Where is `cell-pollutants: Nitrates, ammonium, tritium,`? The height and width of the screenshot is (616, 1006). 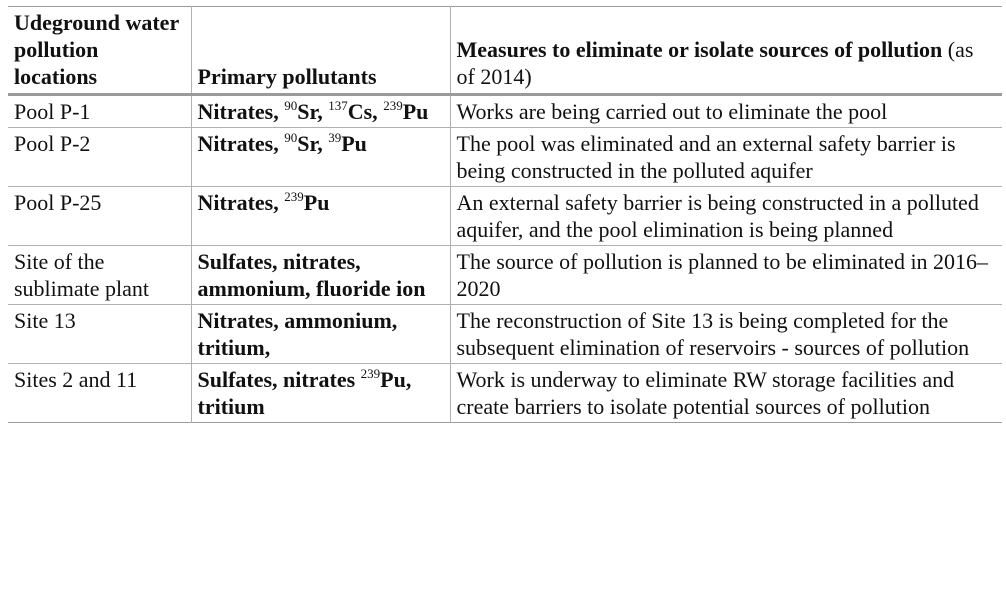
cell-pollutants: Nitrates, ammonium, tritium, is located at coordinates (320, 334).